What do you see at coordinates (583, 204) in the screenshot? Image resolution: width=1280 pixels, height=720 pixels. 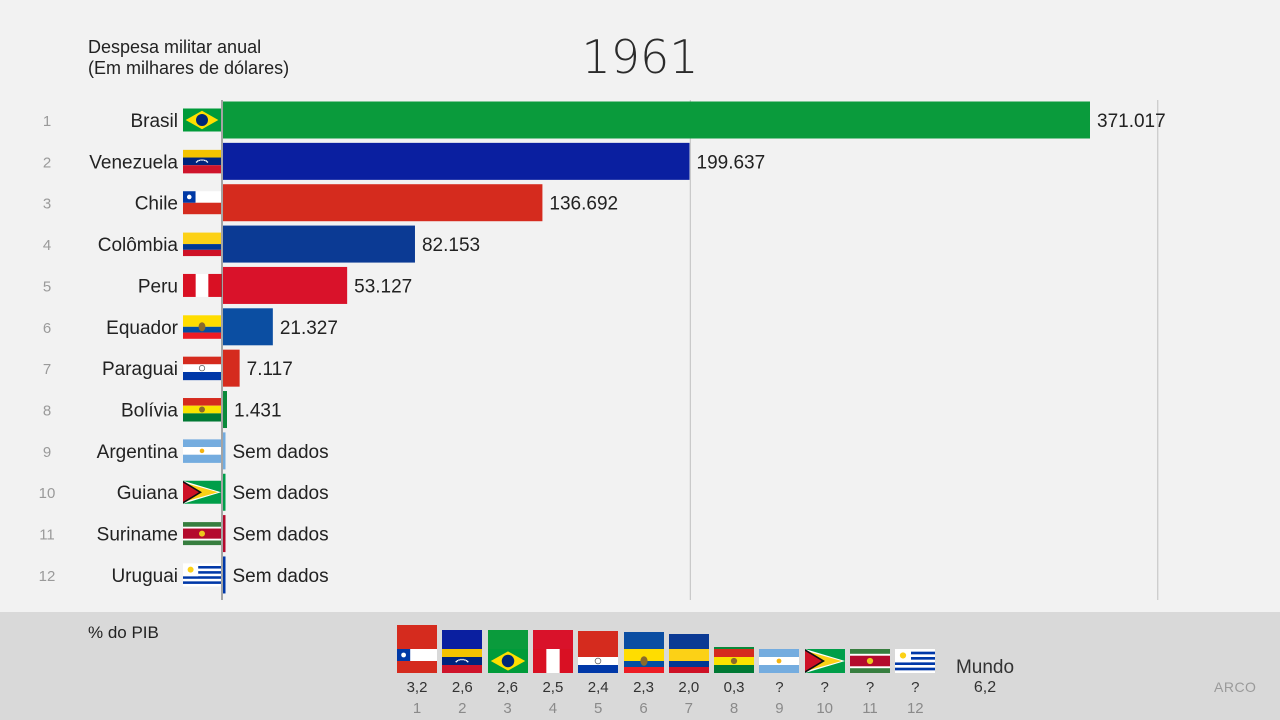 I see `value-label: 136.692` at bounding box center [583, 204].